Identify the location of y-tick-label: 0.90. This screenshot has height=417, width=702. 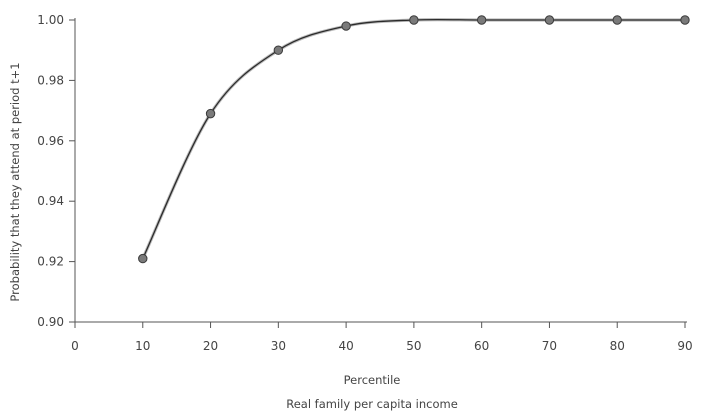
(50, 322).